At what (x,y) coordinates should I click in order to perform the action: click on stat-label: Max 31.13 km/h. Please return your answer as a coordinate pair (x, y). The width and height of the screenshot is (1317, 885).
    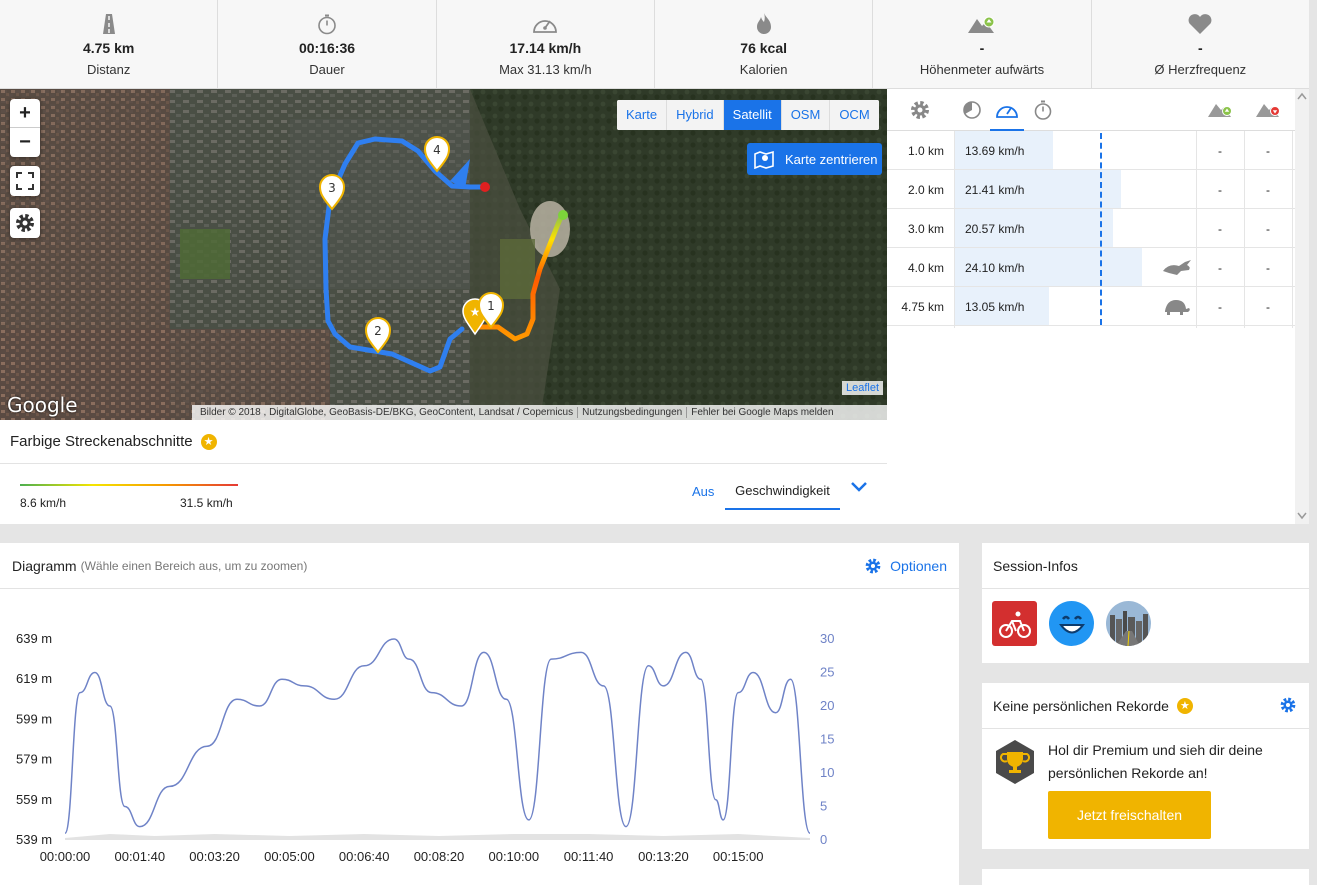
    Looking at the image, I should click on (545, 69).